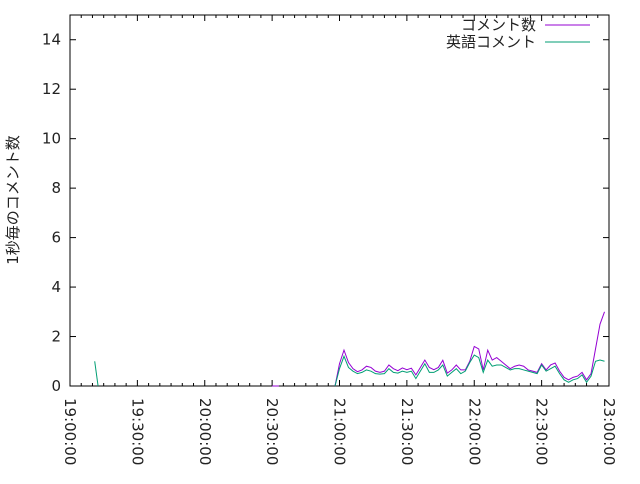 The width and height of the screenshot is (640, 484). What do you see at coordinates (51, 40) in the screenshot?
I see `y-tick-label: 14` at bounding box center [51, 40].